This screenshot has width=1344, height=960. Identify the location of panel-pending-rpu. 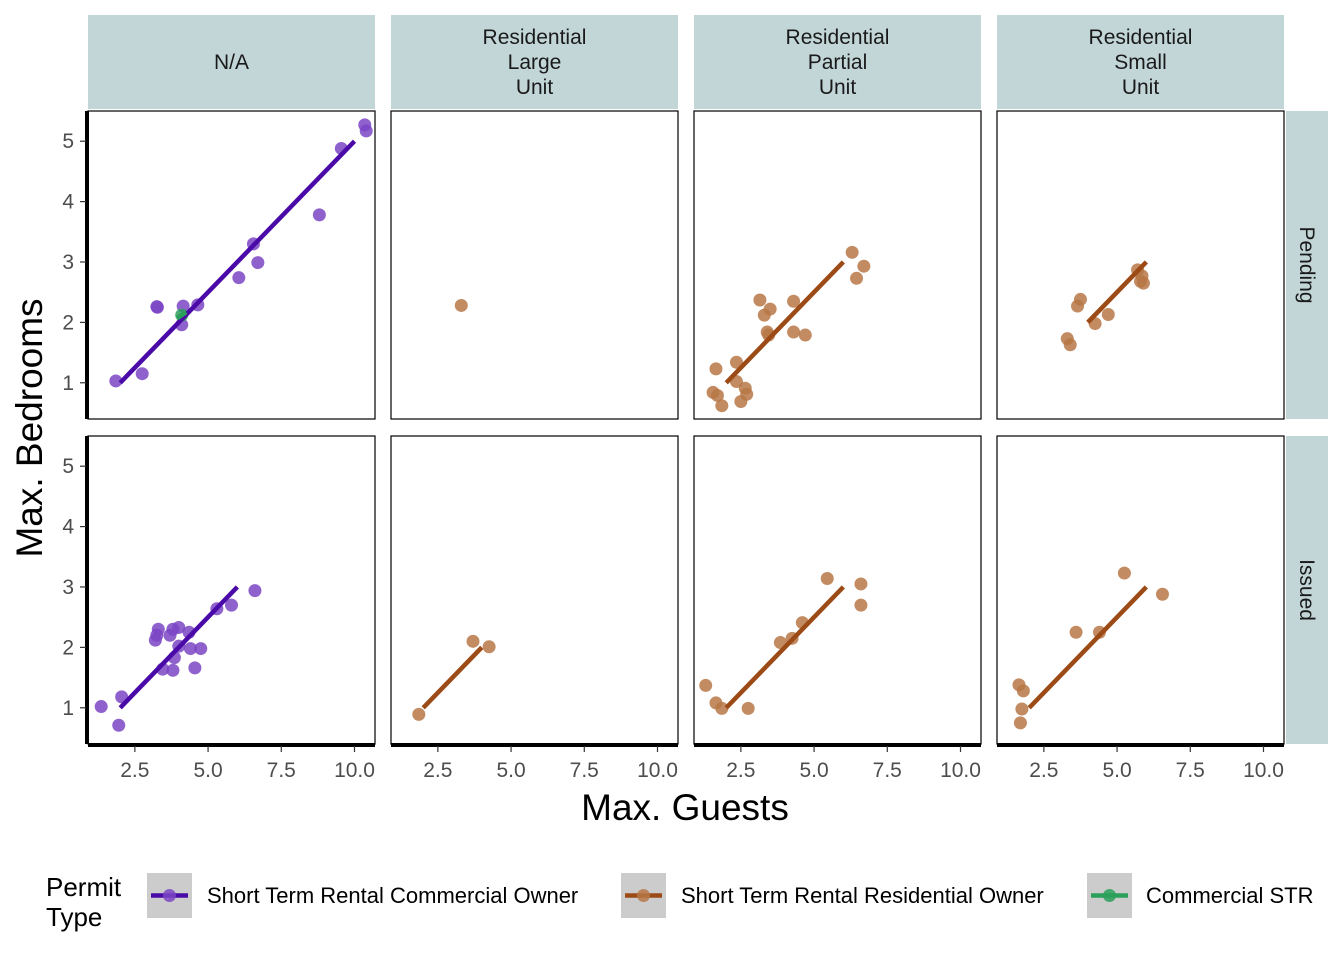
(788, 329).